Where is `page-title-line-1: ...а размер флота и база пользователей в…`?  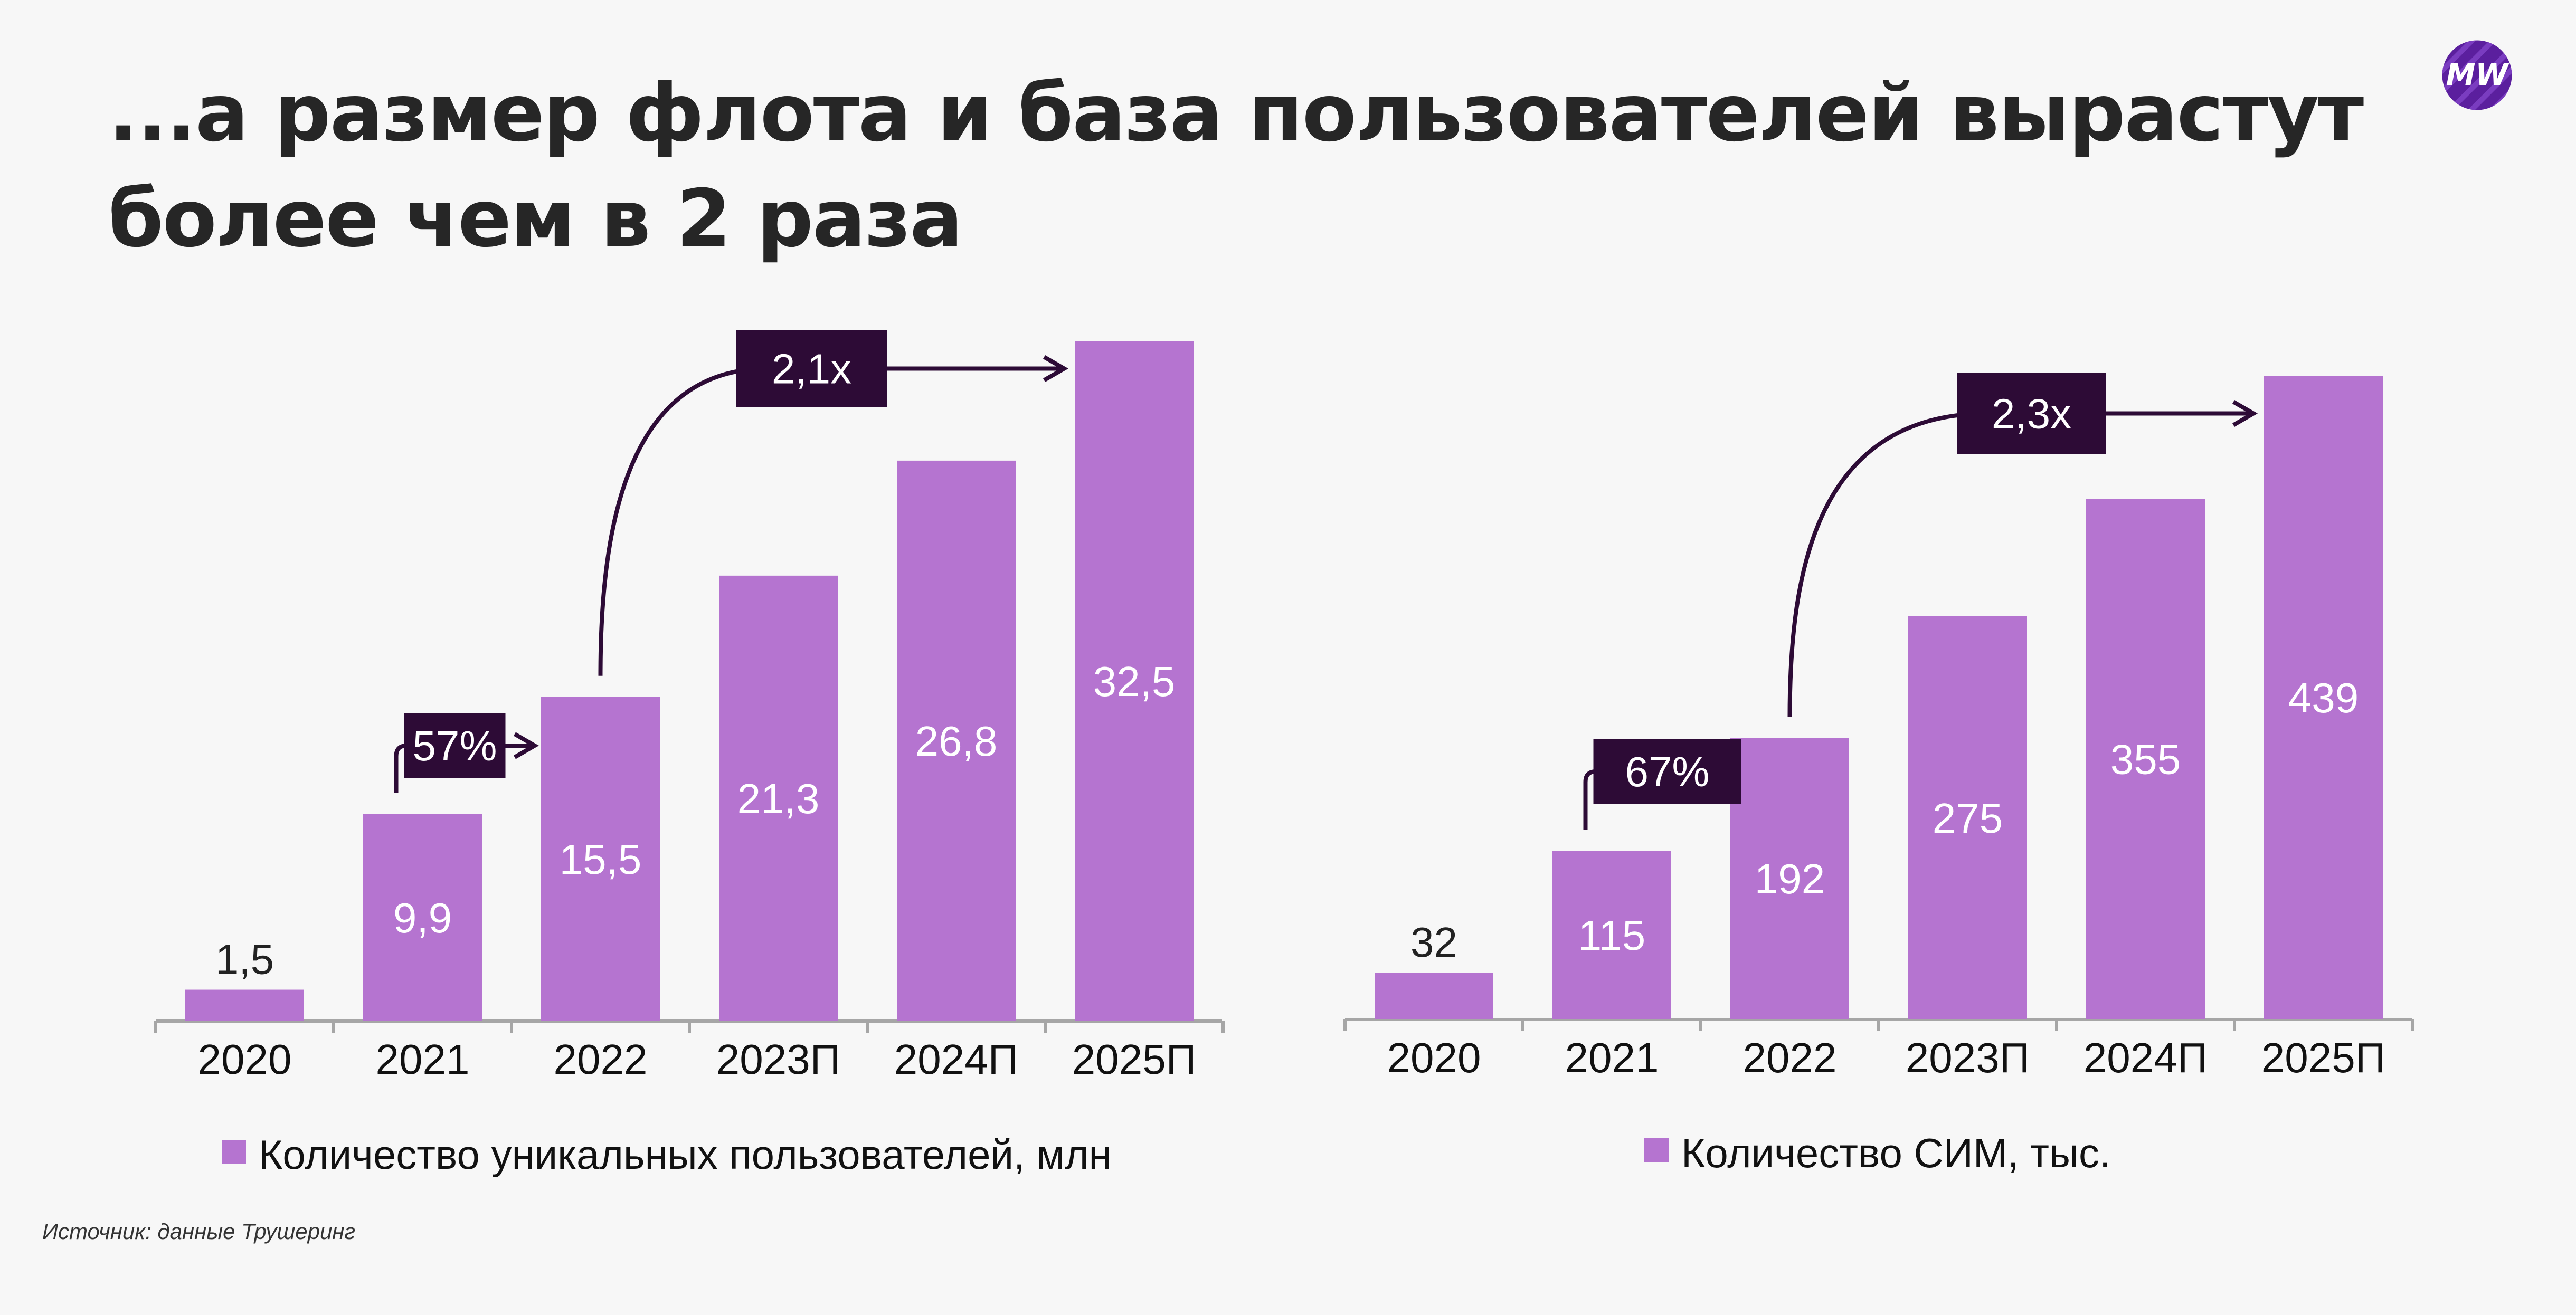
page-title-line-1: ...а размер флота и база пользователей в… is located at coordinates (1236, 114).